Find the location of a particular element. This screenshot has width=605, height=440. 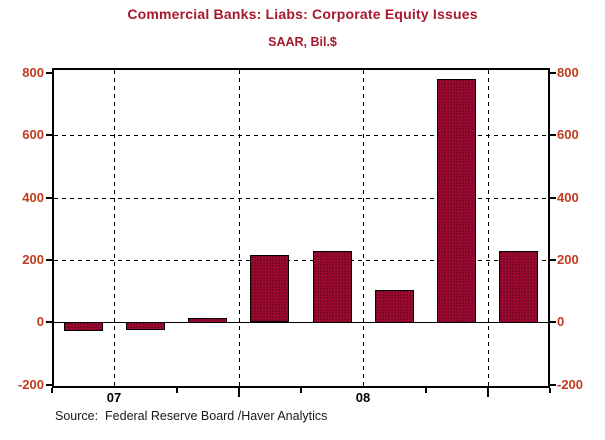

y-axis-label-right: -200 is located at coordinates (570, 384).